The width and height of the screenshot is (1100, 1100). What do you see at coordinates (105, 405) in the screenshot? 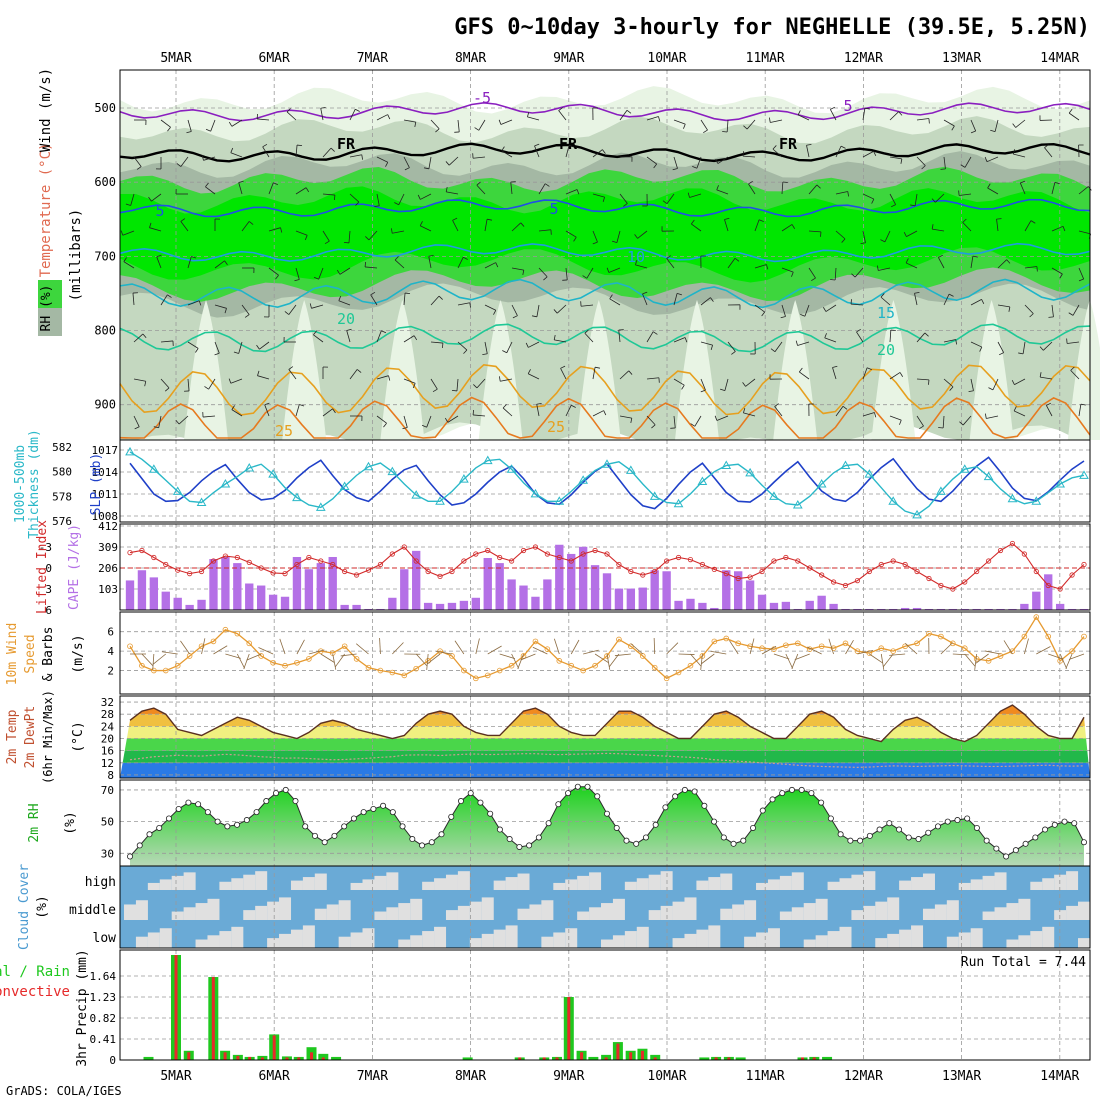
I see `pressure-tick-label: 900` at bounding box center [105, 405].